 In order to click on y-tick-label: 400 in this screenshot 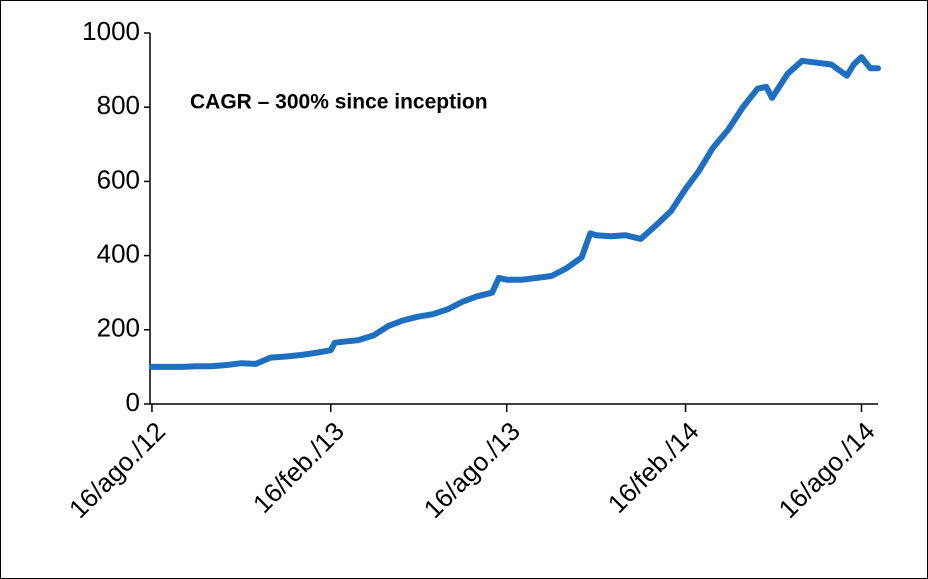, I will do `click(118, 253)`.